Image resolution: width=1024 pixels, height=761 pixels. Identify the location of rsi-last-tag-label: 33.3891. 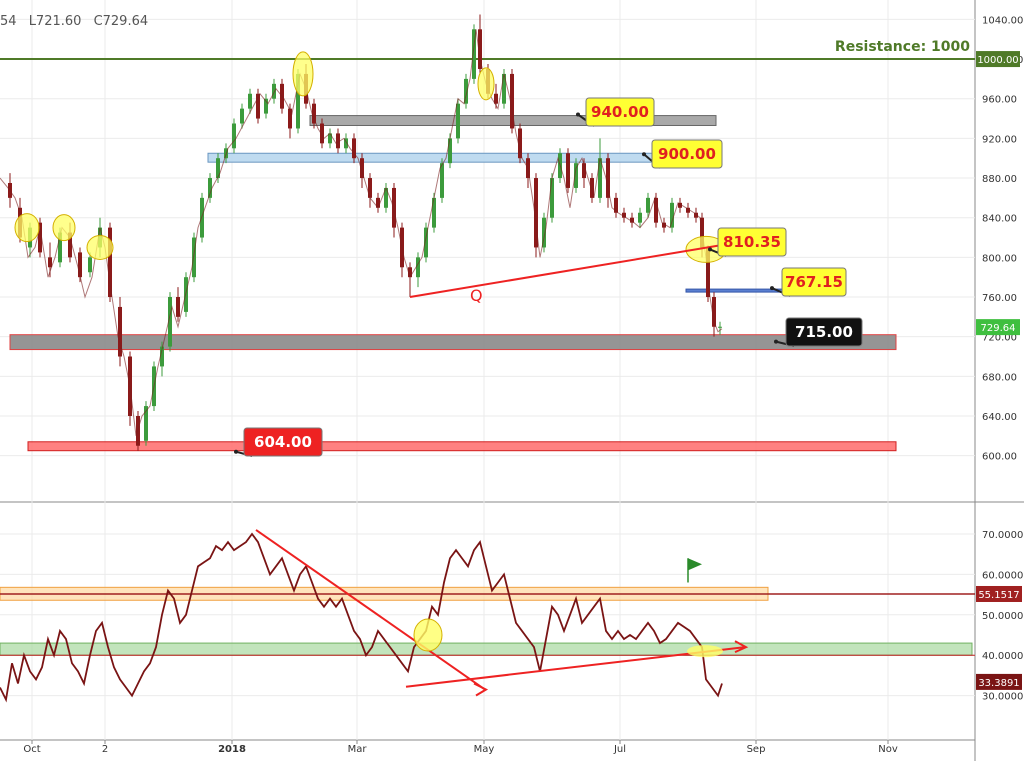
(998, 683).